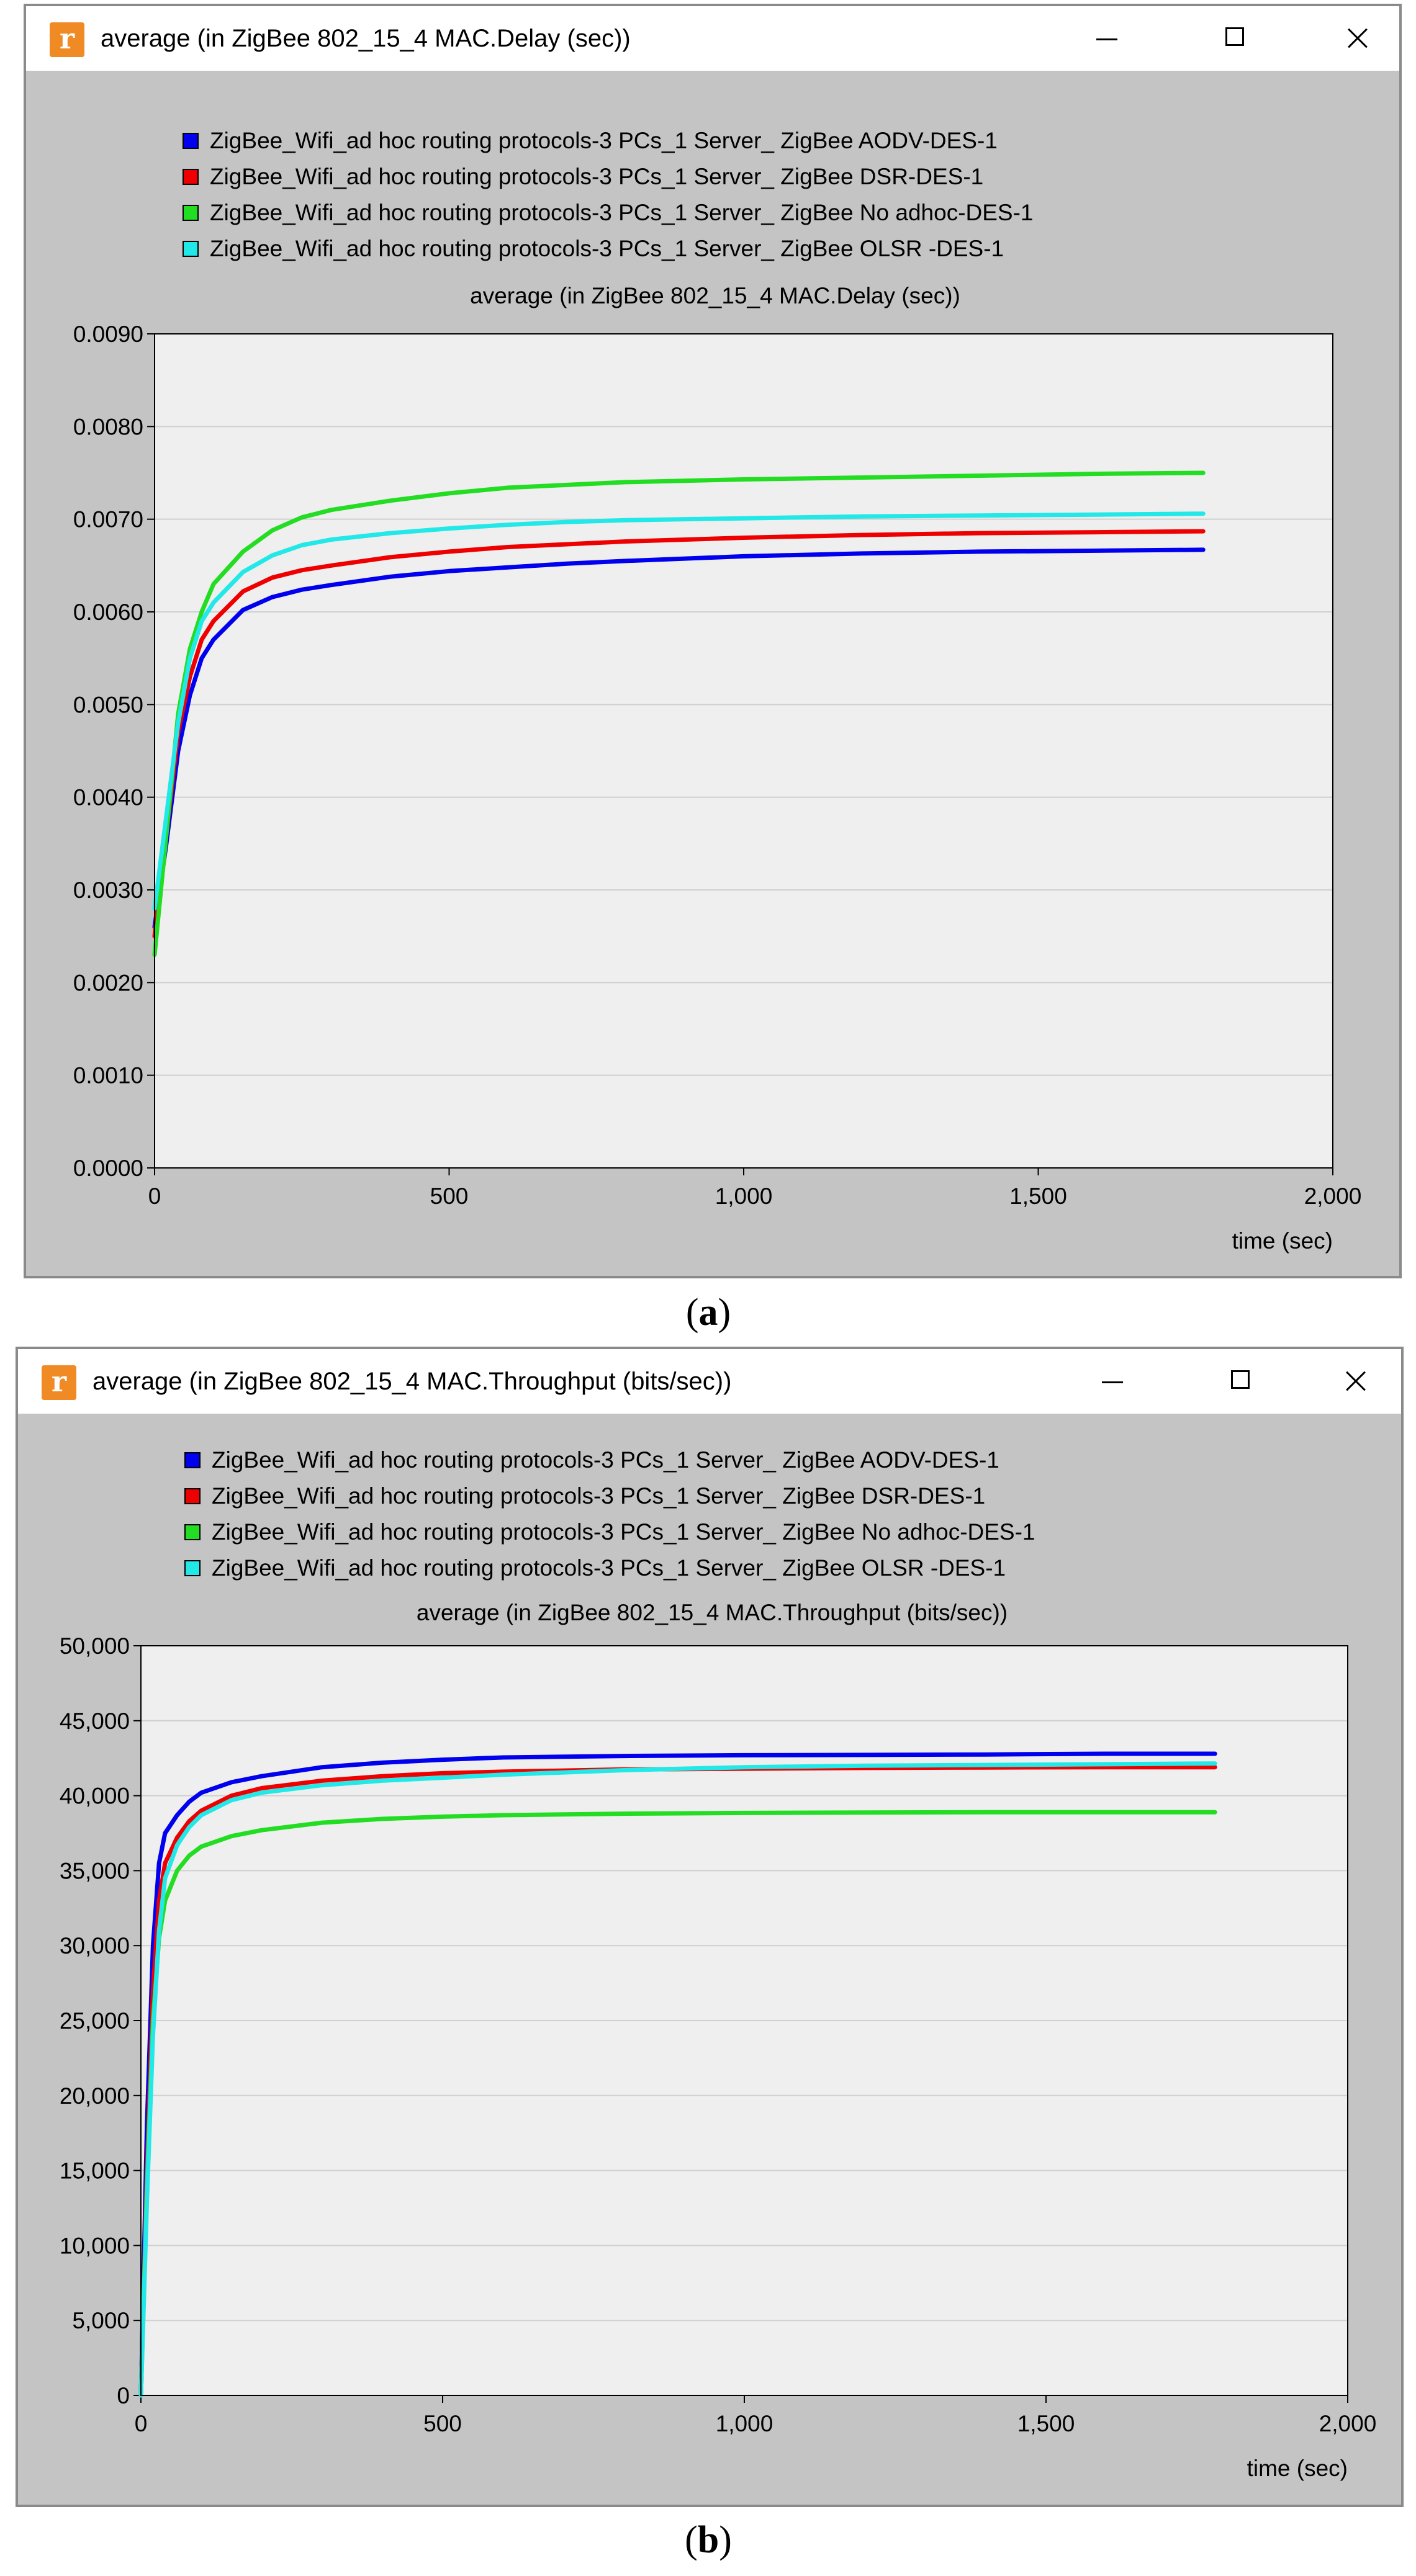 Image resolution: width=1416 pixels, height=2576 pixels. I want to click on y-tick-label: 0.0090, so click(108, 334).